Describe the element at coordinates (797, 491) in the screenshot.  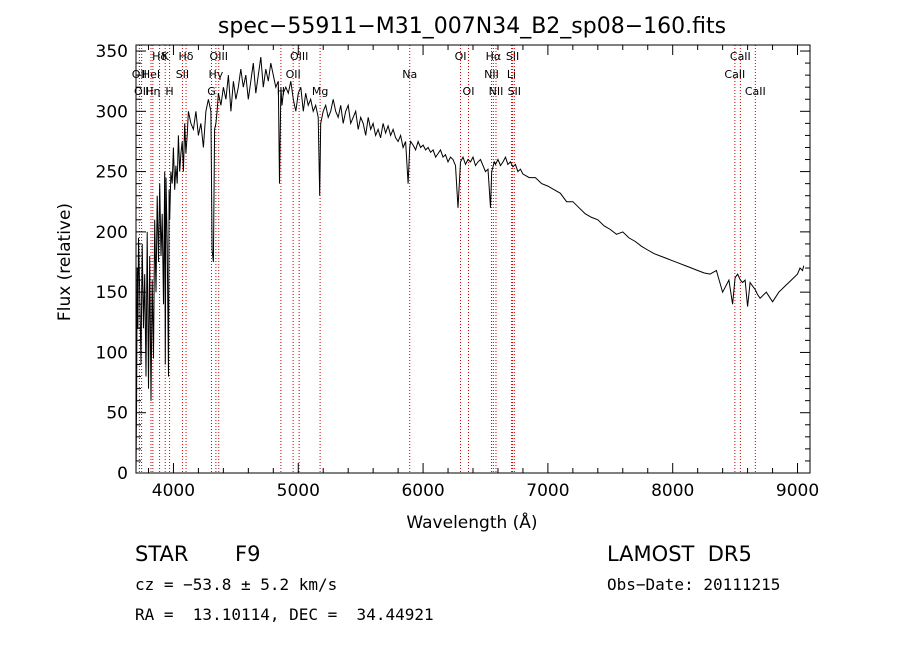
I see `x-tick-label: 9000` at that location.